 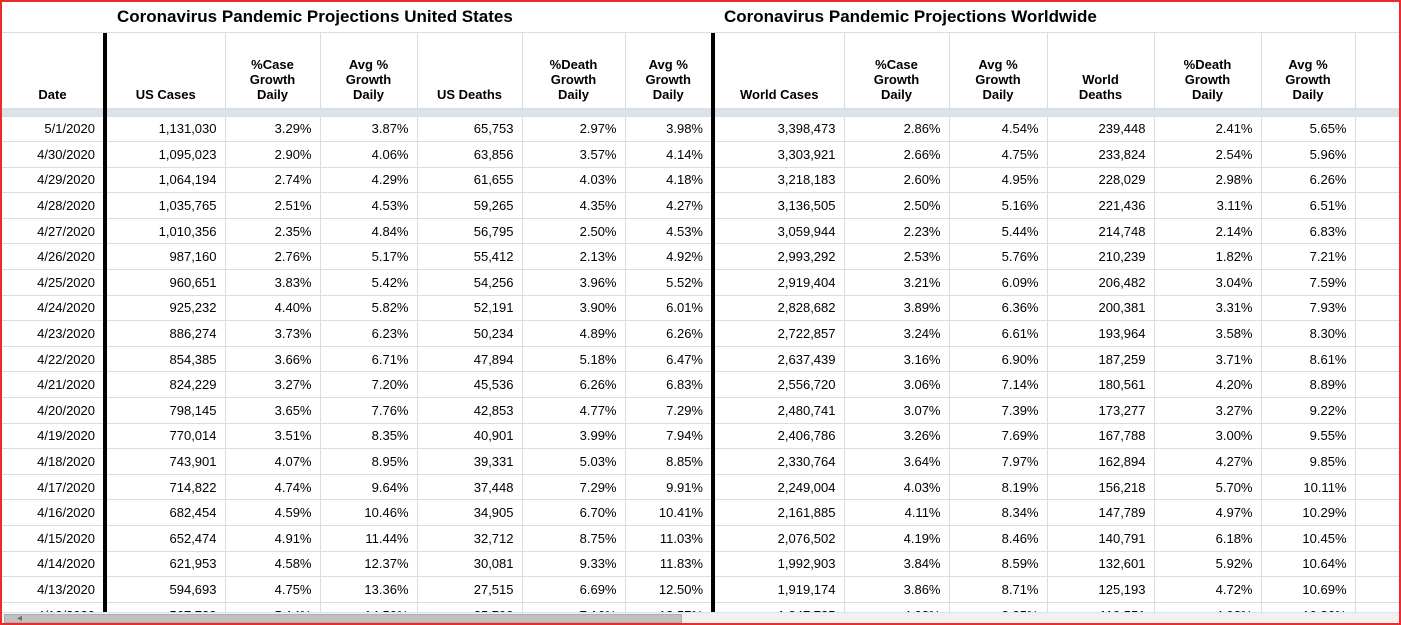 What do you see at coordinates (369, 436) in the screenshot?
I see `cell-value: 8.35%` at bounding box center [369, 436].